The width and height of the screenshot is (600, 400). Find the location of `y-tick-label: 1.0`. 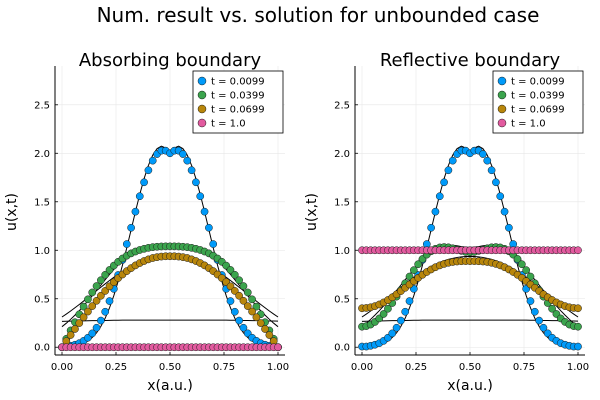

y-tick-label: 1.0 is located at coordinates (42, 251).